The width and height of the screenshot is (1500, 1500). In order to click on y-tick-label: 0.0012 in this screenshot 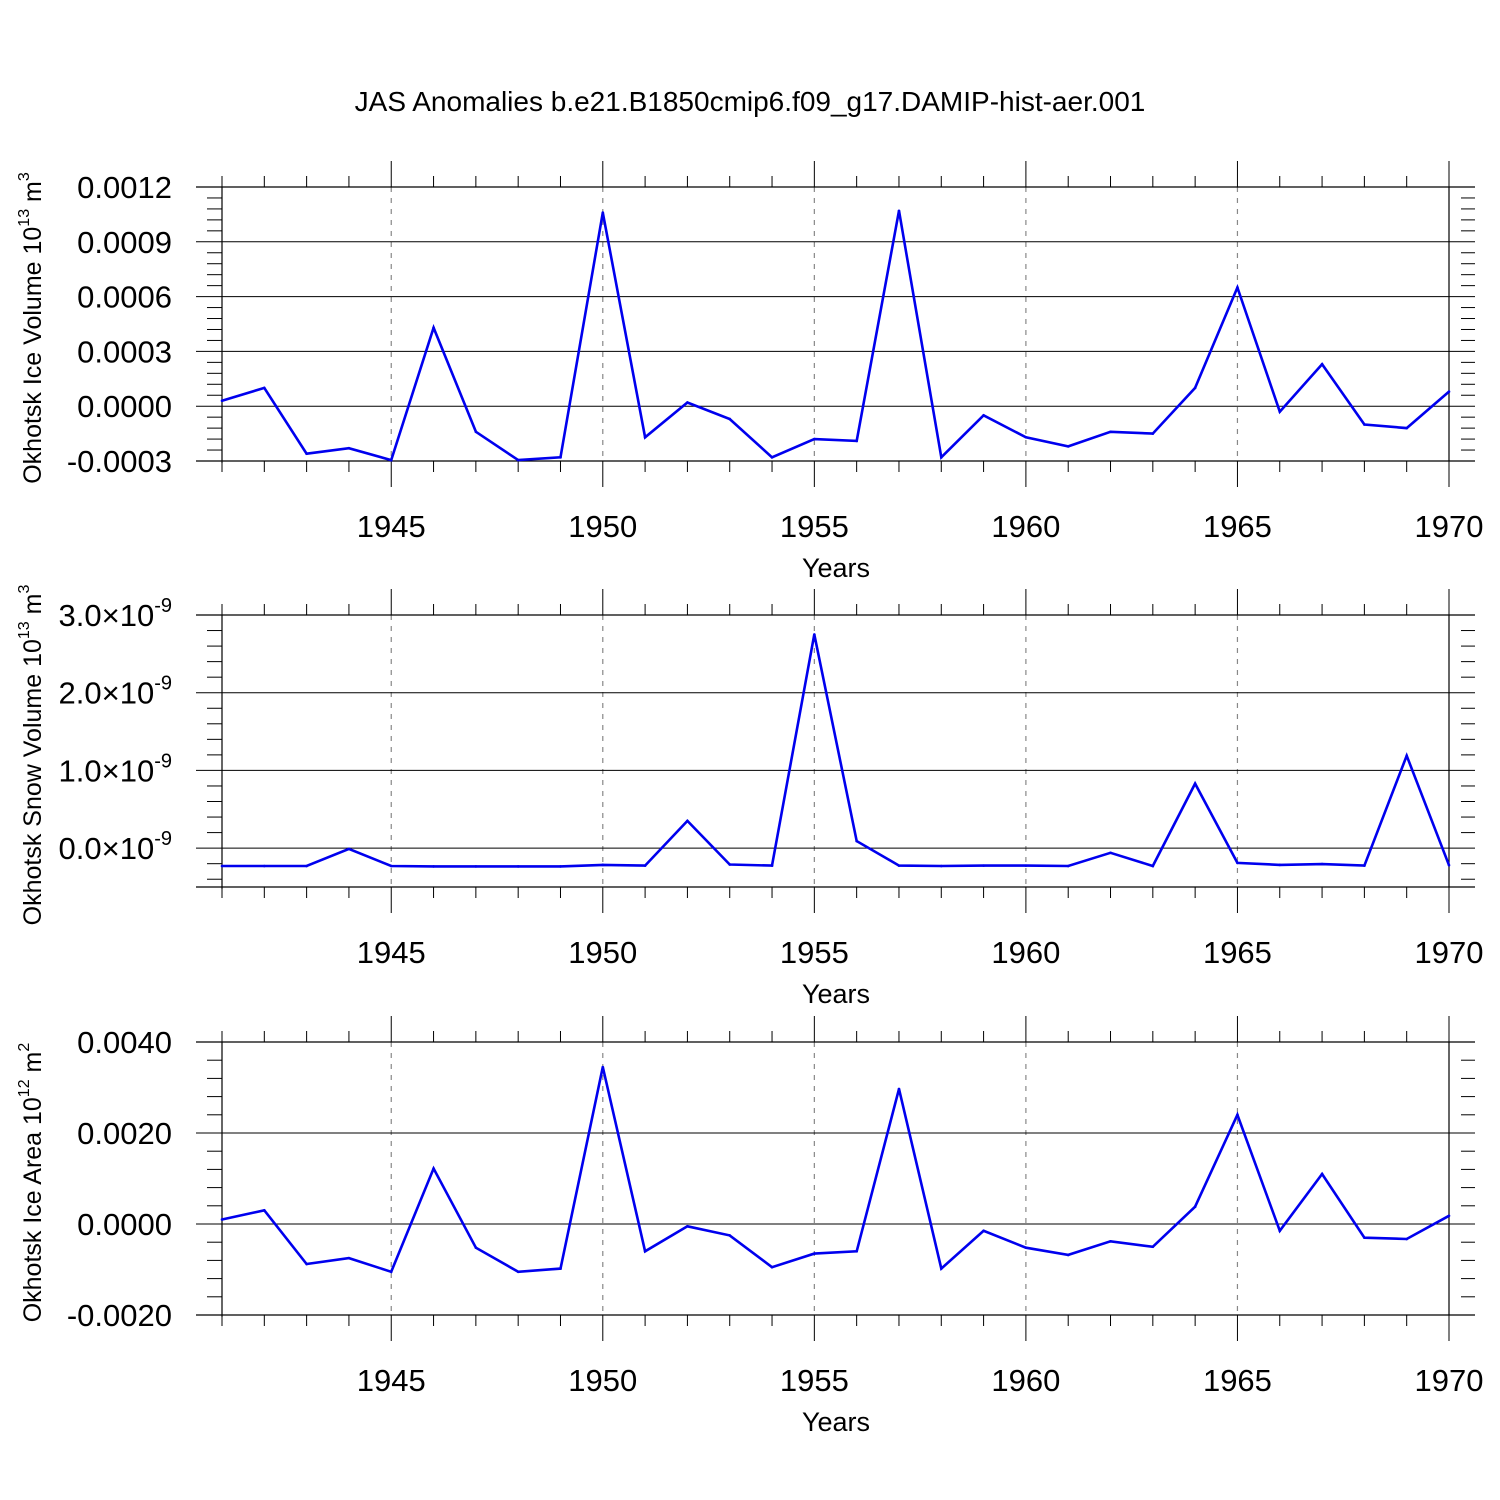, I will do `click(124, 187)`.